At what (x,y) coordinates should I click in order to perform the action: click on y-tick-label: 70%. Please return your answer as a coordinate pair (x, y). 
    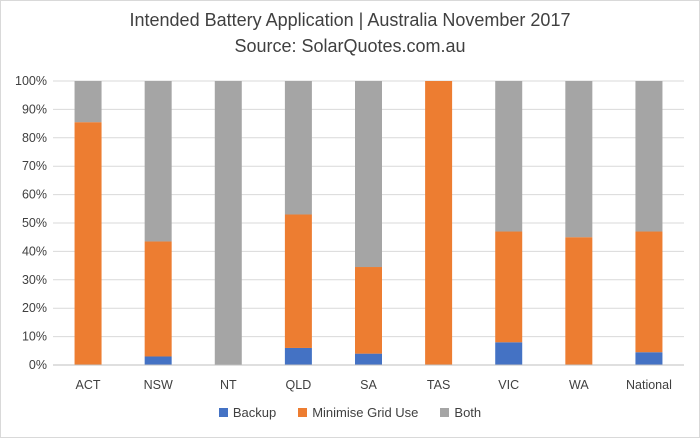
    Looking at the image, I should click on (34, 166).